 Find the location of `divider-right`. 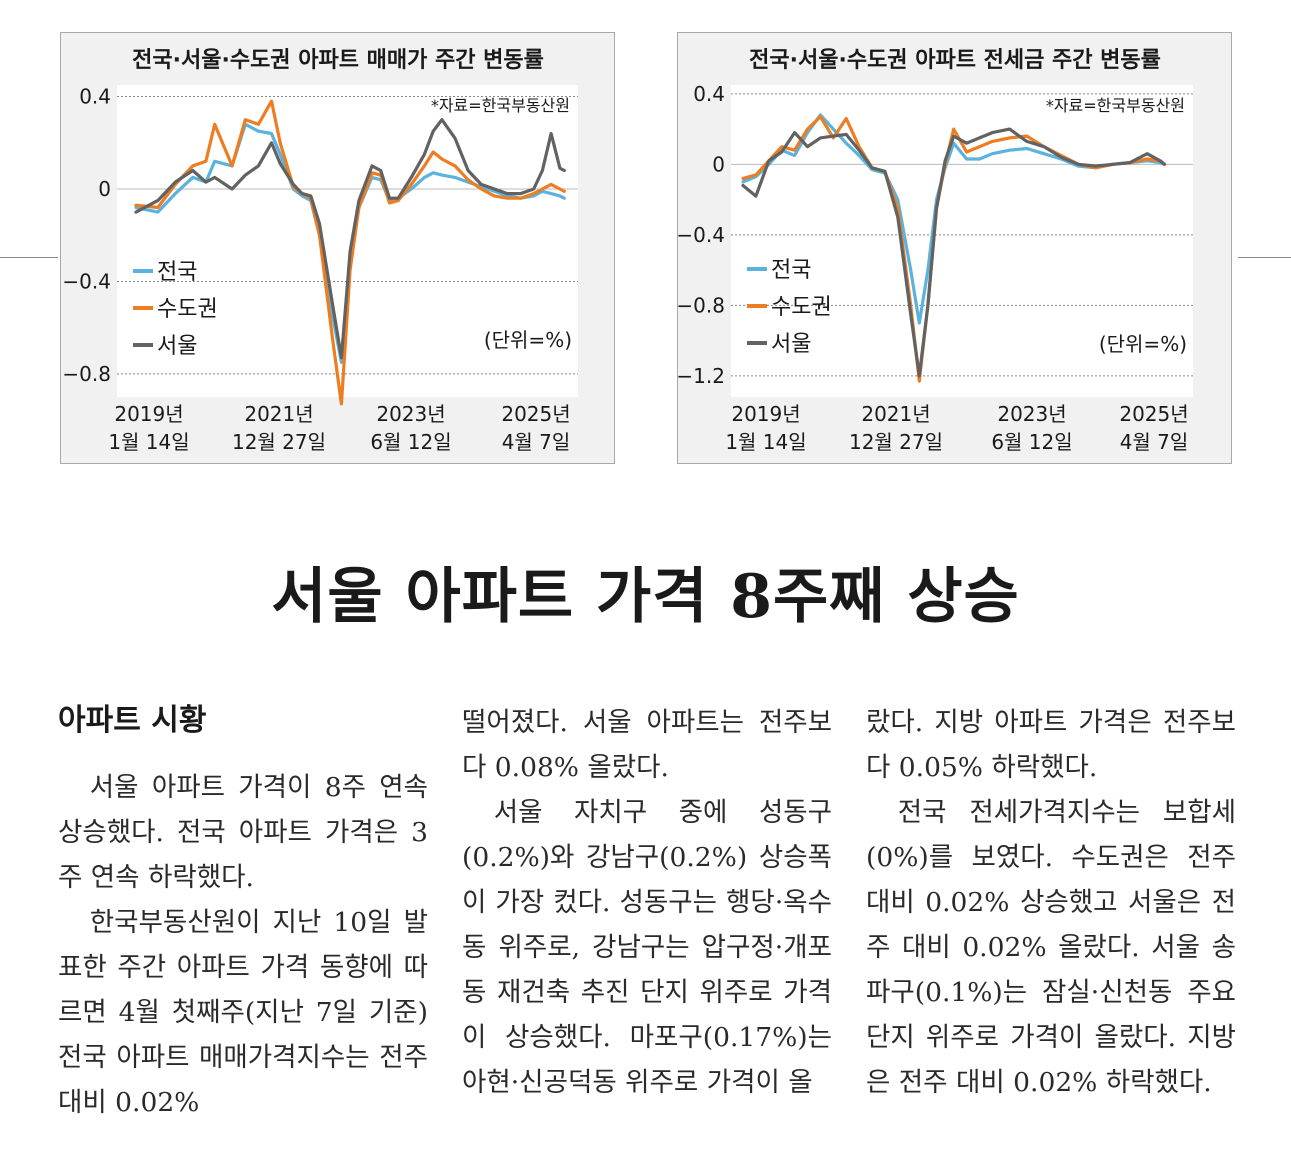

divider-right is located at coordinates (1264, 257).